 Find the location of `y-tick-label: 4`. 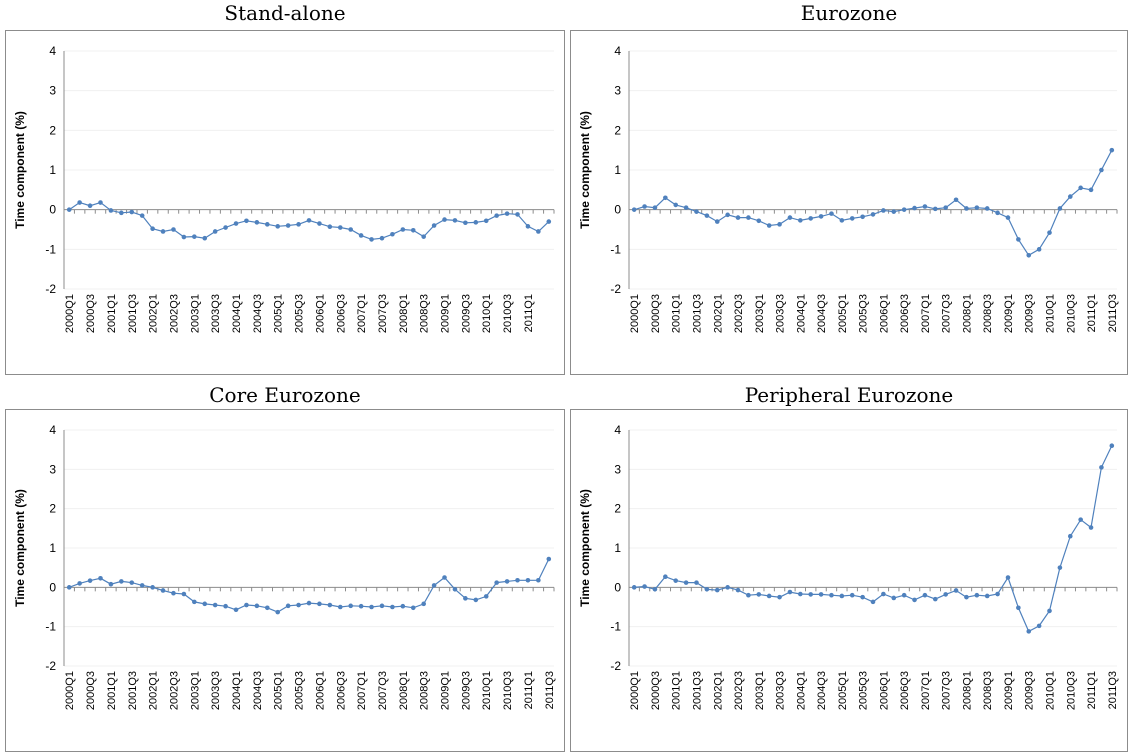

y-tick-label: 4 is located at coordinates (52, 430).